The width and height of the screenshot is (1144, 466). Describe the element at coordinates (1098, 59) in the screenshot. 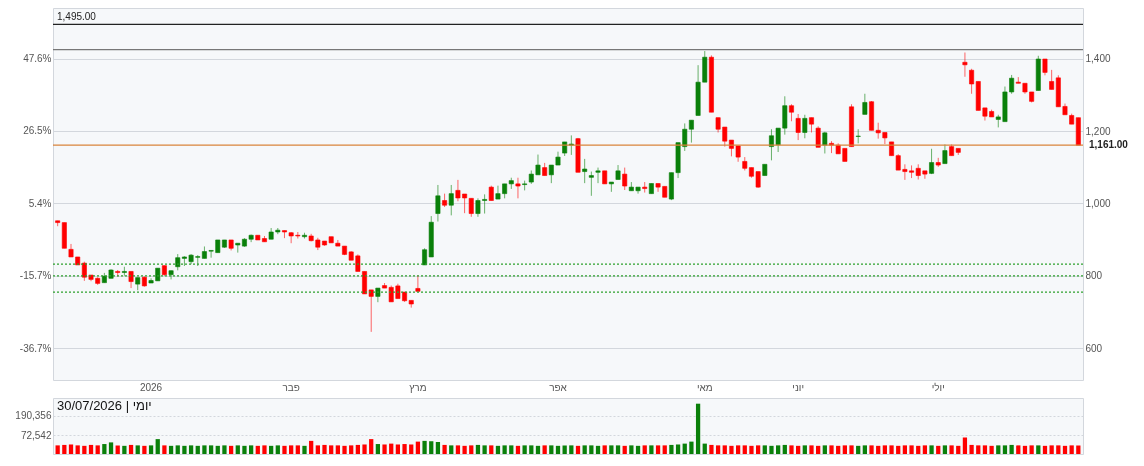

I see `y-tick-label: 1,400` at that location.